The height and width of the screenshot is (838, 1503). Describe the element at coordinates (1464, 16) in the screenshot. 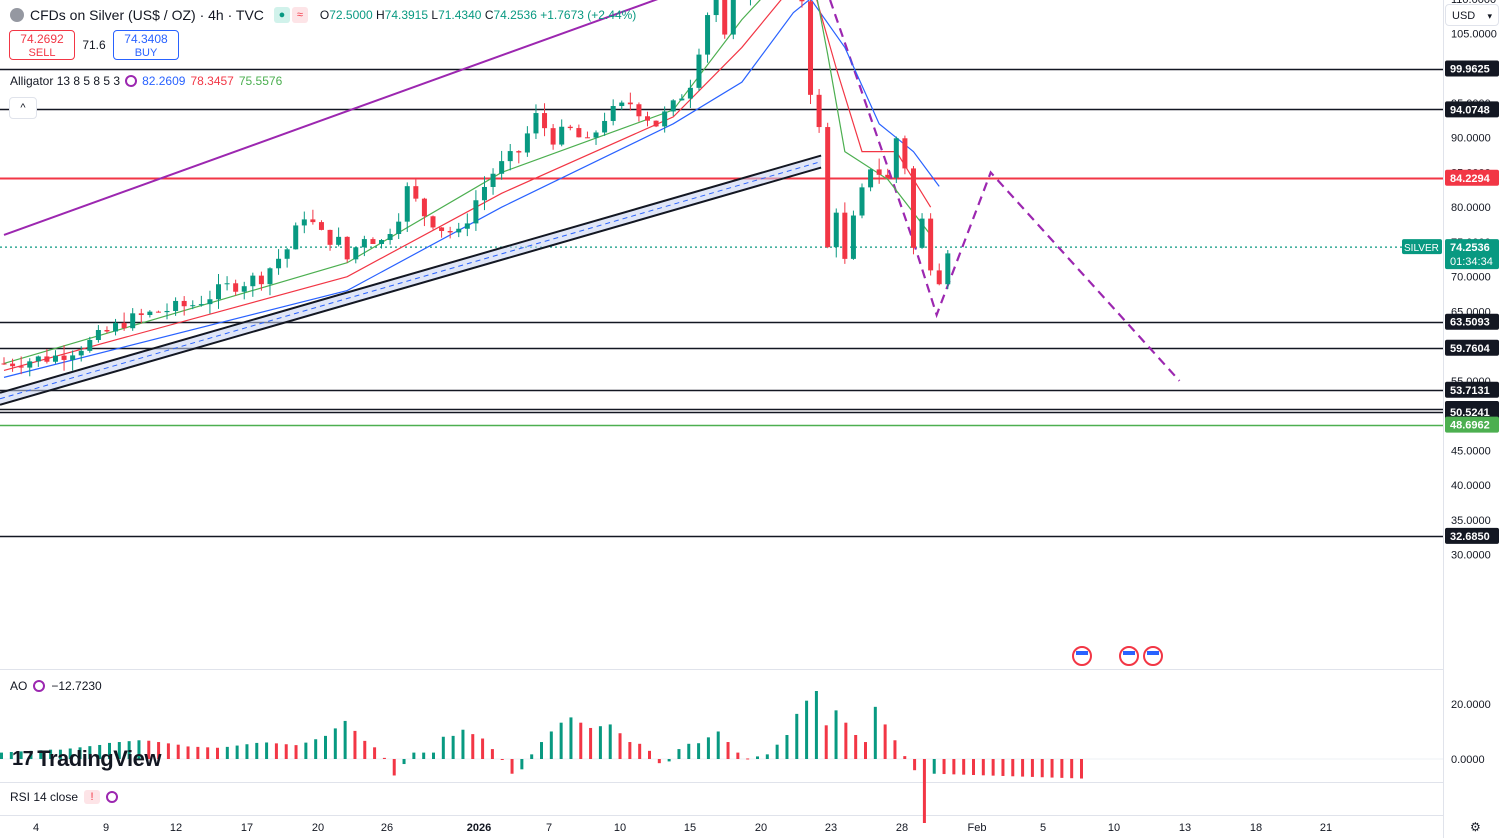

I see `currency-label: USD` at that location.